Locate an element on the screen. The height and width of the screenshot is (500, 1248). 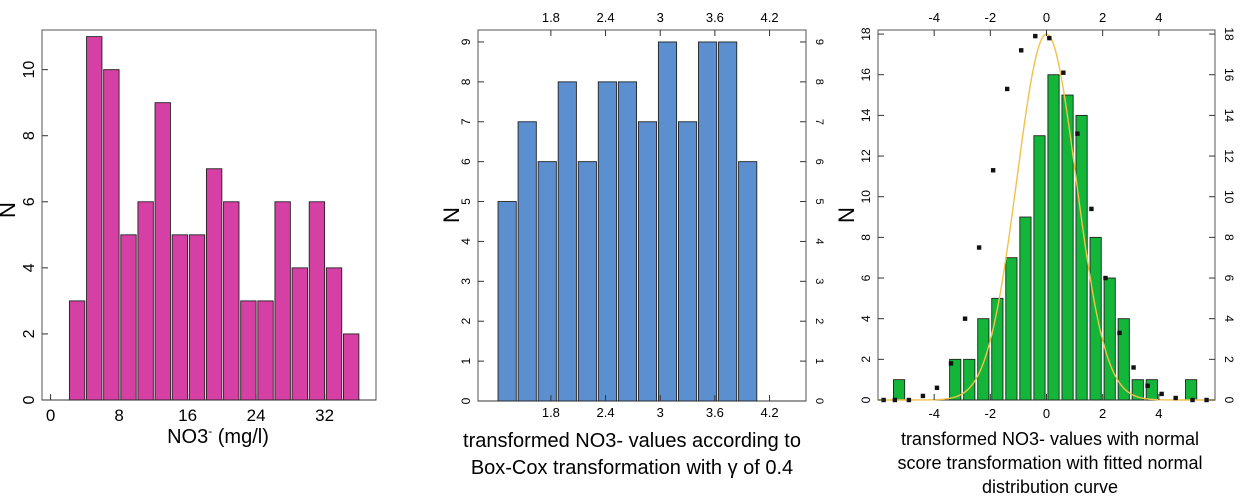
chart3-xtick-label-bottom-4: 4 is located at coordinates (1158, 413).